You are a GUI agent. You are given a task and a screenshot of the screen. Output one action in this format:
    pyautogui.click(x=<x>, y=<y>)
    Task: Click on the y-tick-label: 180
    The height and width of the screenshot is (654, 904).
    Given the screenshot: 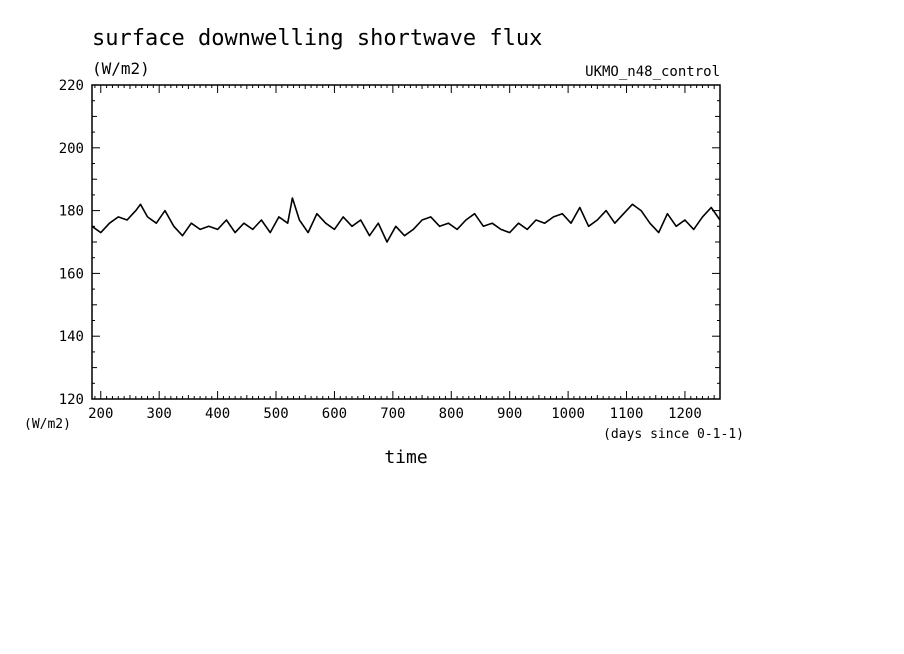 What is the action you would take?
    pyautogui.click(x=71, y=212)
    